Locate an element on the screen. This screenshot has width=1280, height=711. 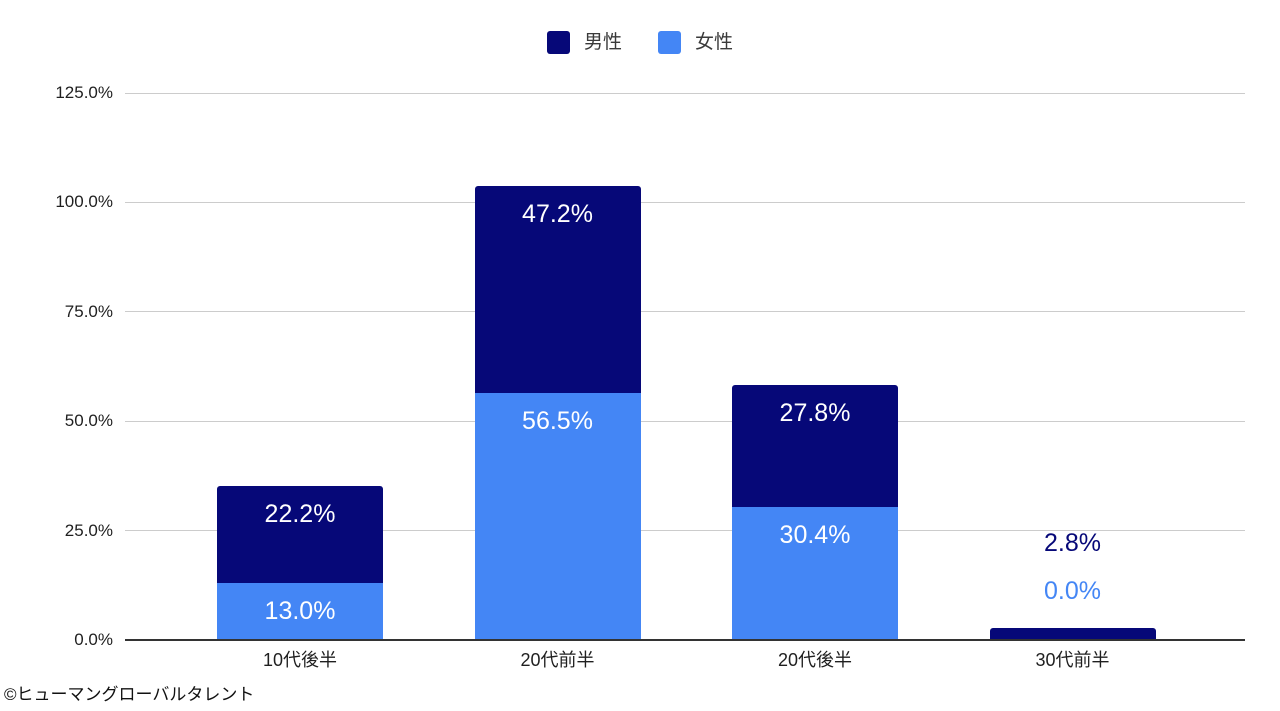
bar-segment-2-series-1: 30.4% is located at coordinates (815, 573).